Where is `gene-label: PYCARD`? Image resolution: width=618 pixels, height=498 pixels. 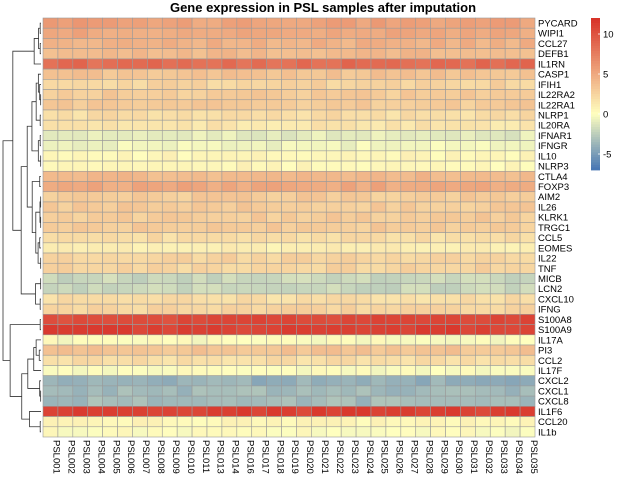
gene-label: PYCARD is located at coordinates (558, 24).